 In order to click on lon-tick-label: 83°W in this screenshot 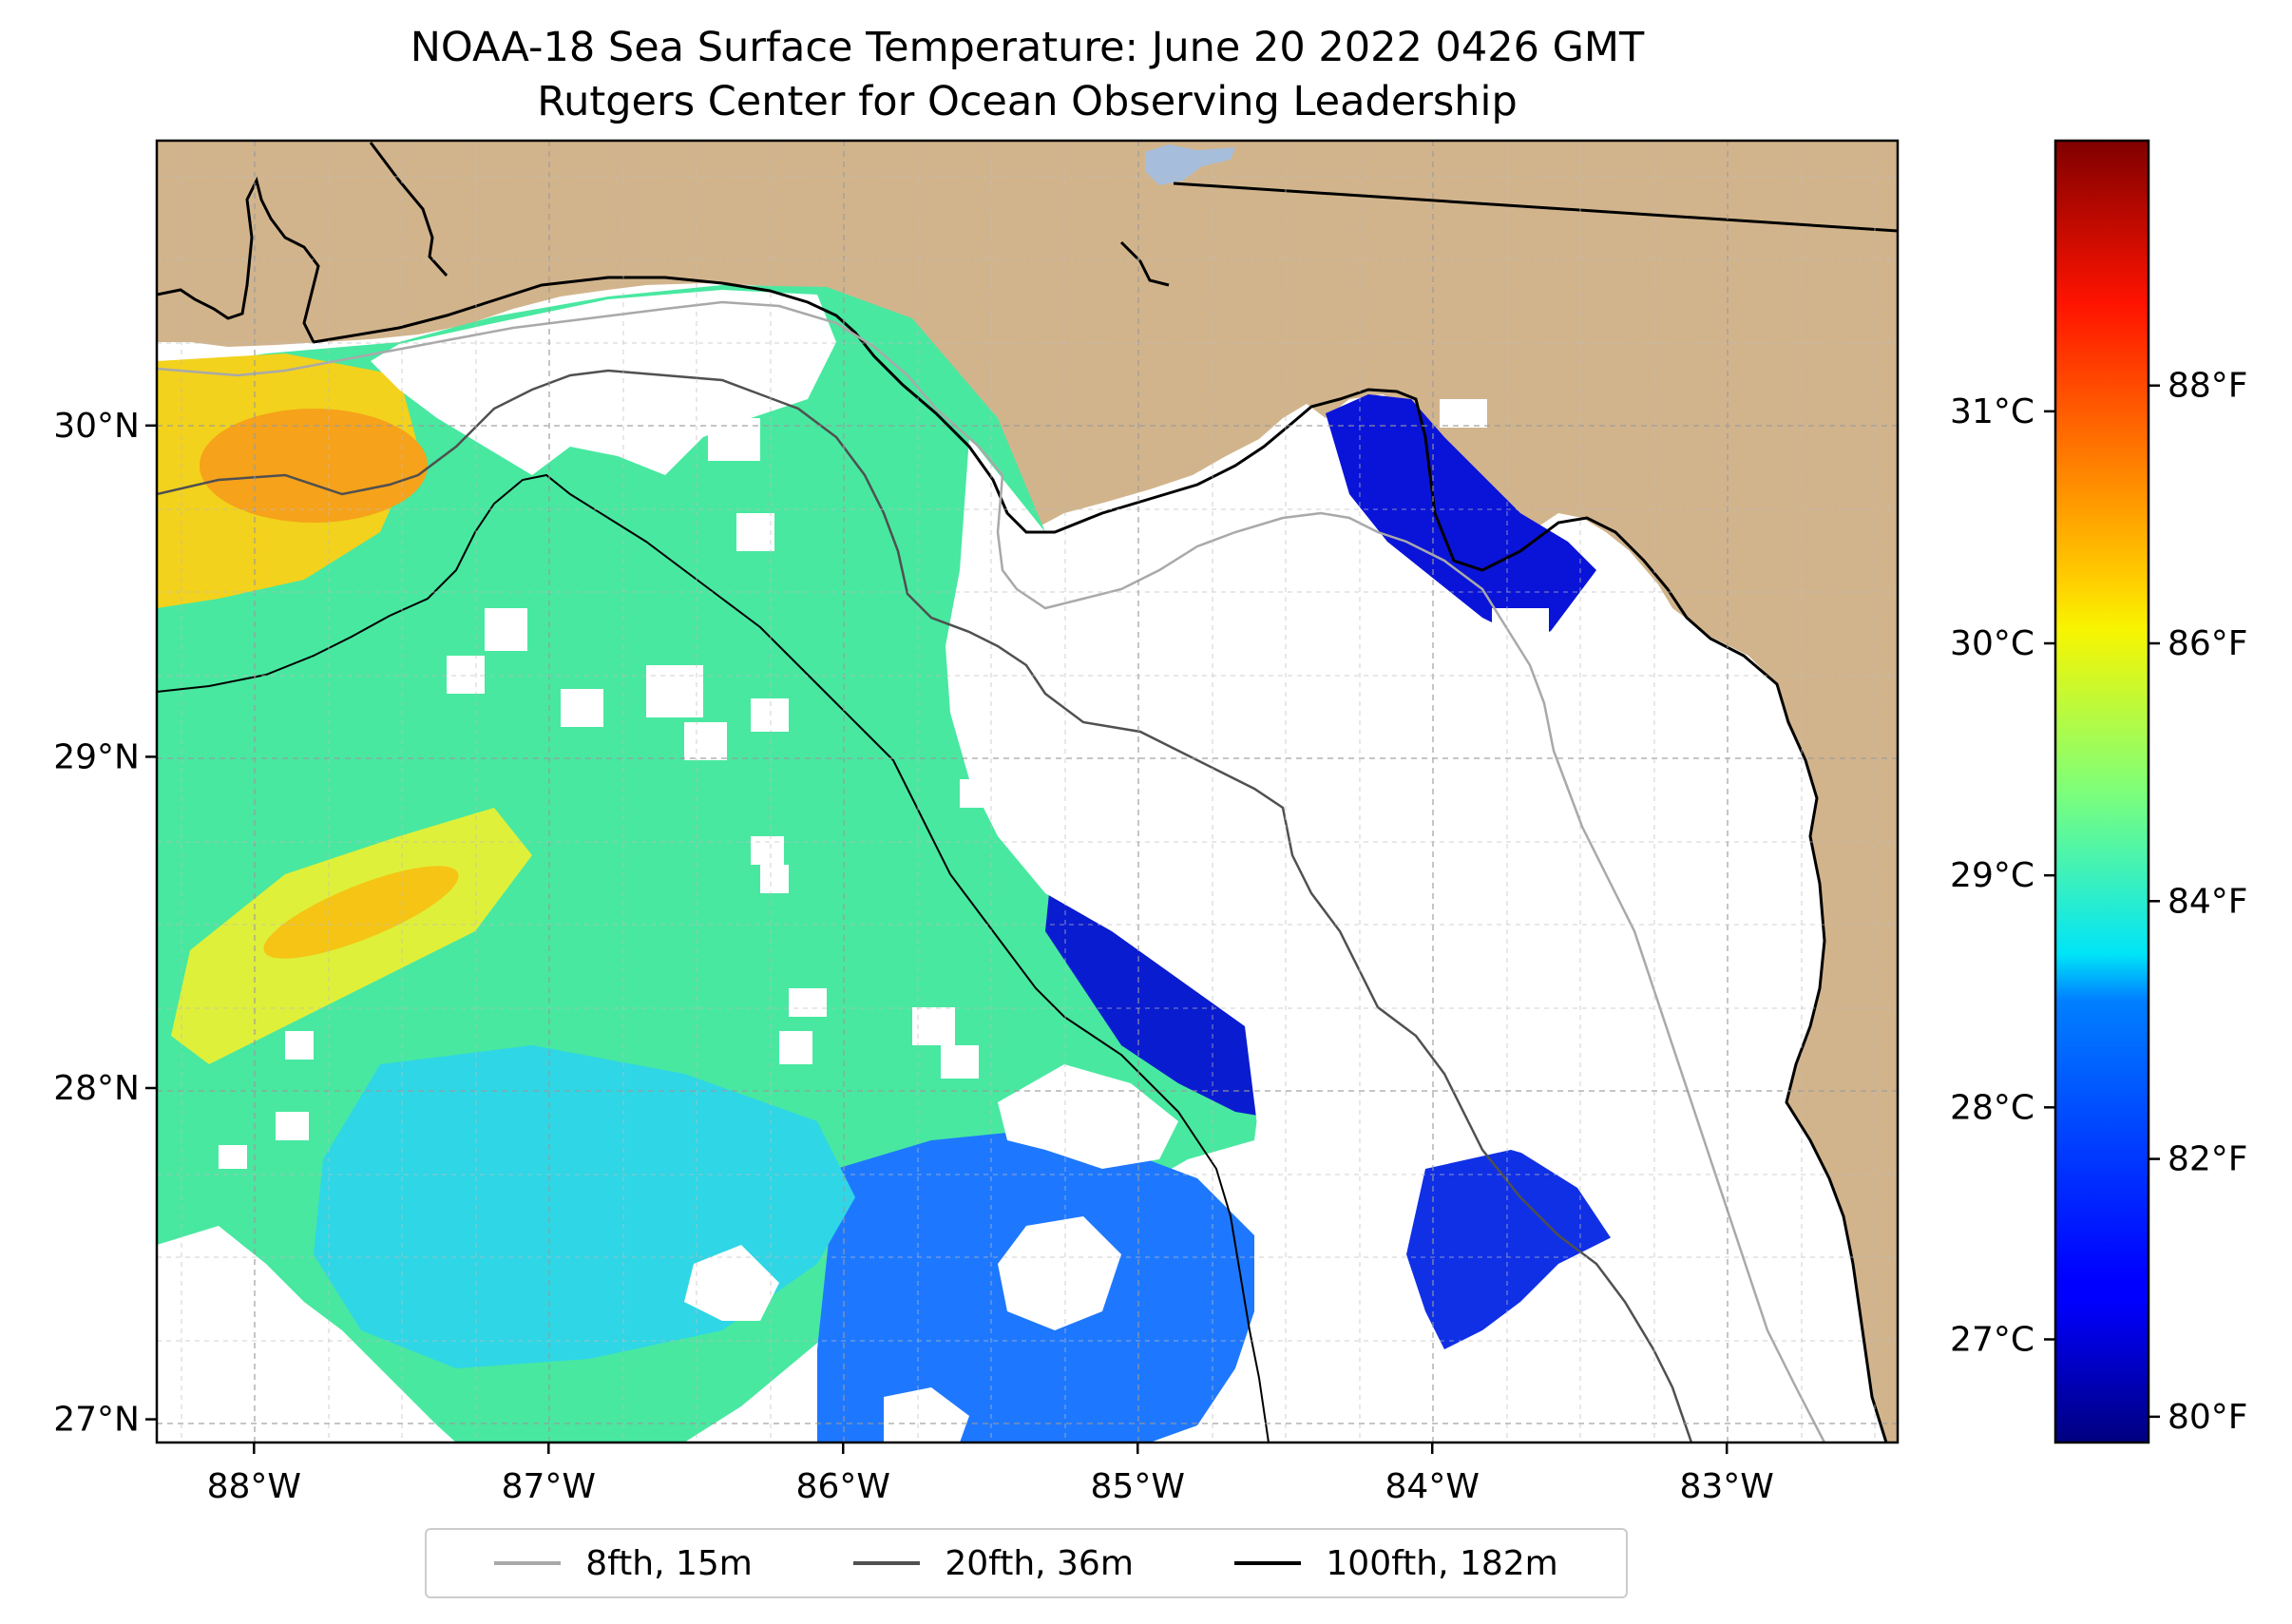, I will do `click(1727, 1486)`.